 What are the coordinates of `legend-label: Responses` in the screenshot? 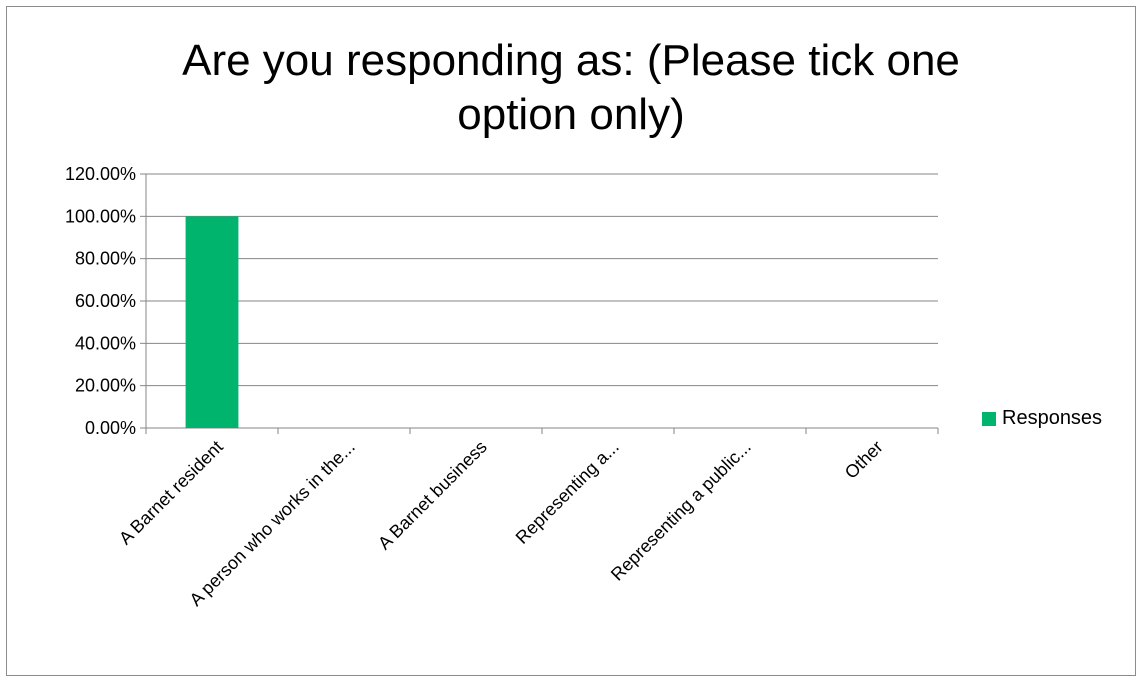 It's located at (1052, 418).